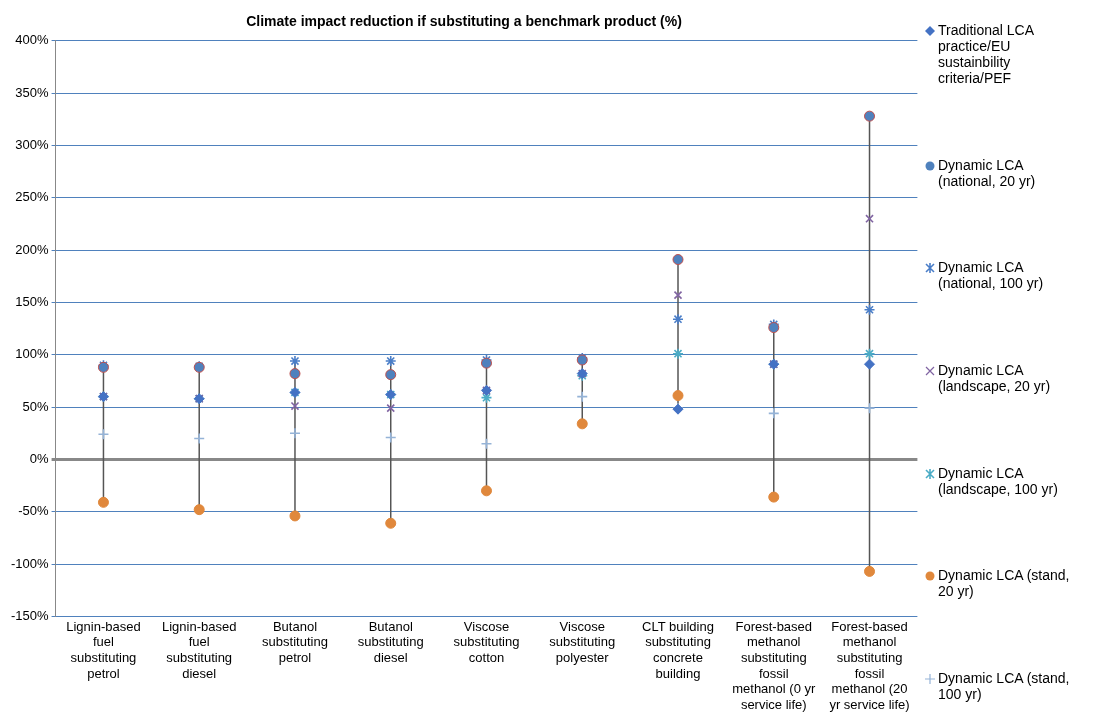 This screenshot has width=1102, height=726. What do you see at coordinates (30, 563) in the screenshot?
I see `y-tick-label: -100%` at bounding box center [30, 563].